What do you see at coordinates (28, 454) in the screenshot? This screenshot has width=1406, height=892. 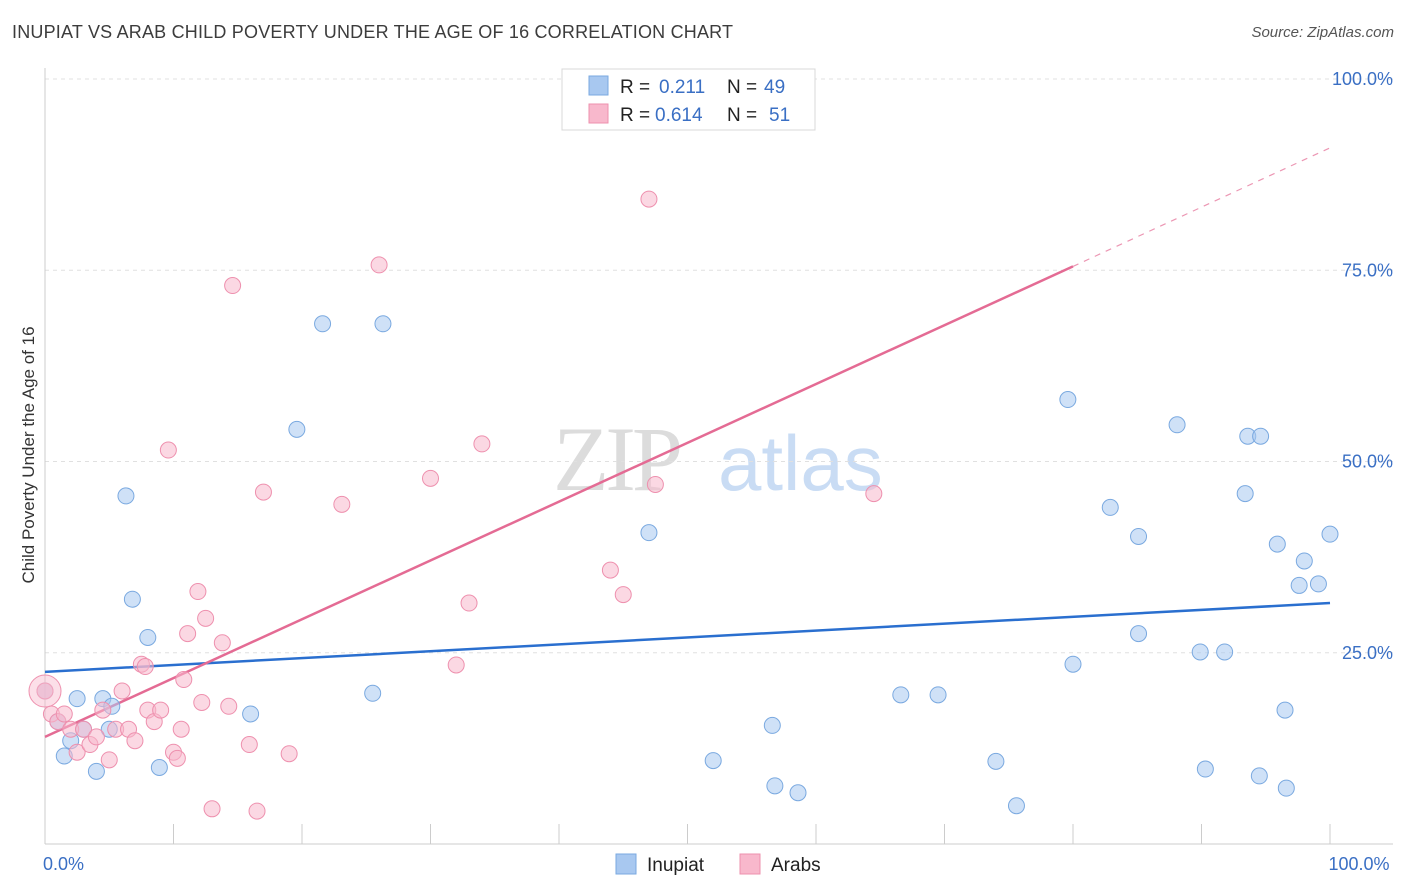 I see `y-axis-title: Child Poverty Under the Age of 16` at bounding box center [28, 454].